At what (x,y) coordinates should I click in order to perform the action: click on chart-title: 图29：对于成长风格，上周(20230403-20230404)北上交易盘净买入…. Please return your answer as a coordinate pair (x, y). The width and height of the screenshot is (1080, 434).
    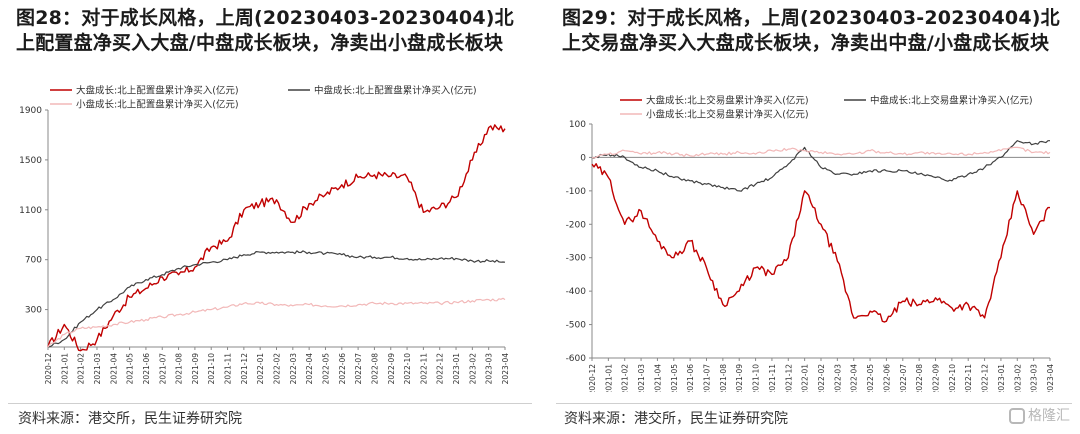
    Looking at the image, I should click on (811, 30).